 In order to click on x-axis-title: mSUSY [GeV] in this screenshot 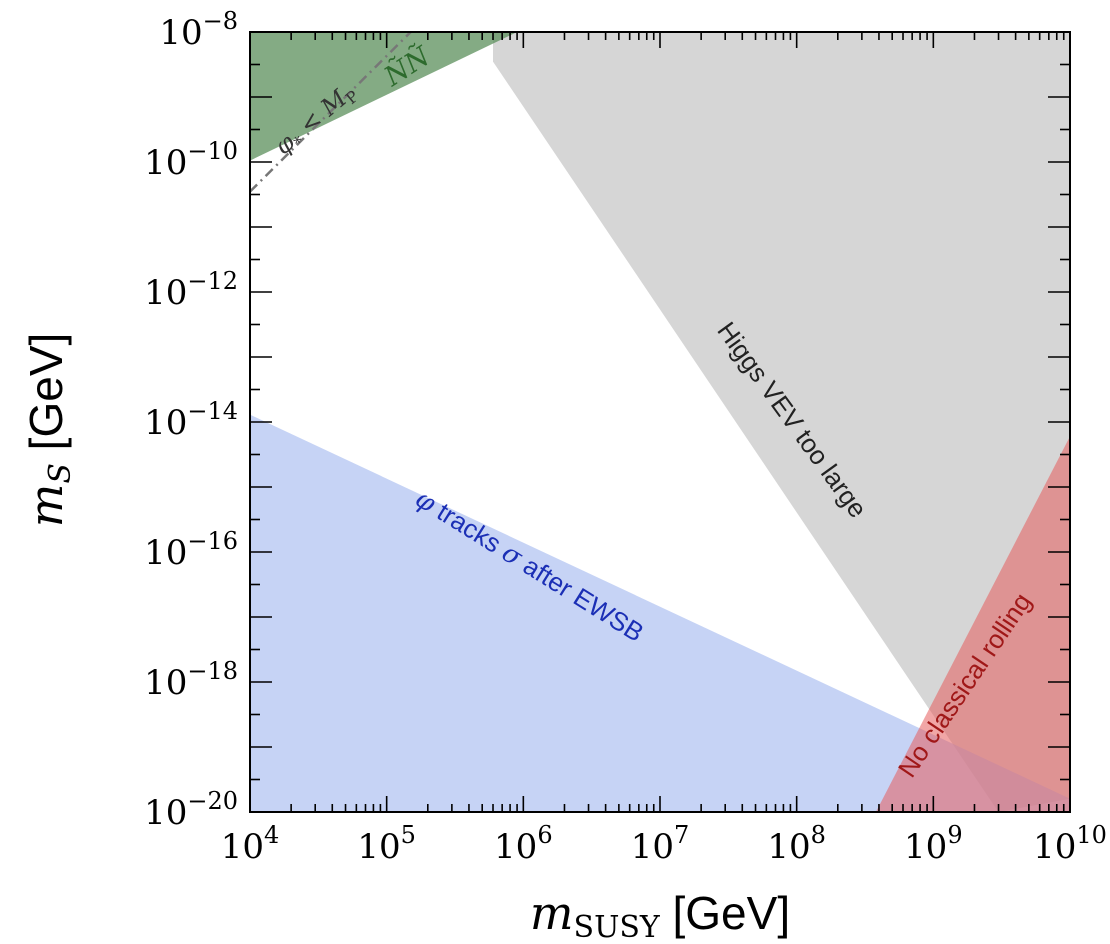, I will do `click(660, 915)`.